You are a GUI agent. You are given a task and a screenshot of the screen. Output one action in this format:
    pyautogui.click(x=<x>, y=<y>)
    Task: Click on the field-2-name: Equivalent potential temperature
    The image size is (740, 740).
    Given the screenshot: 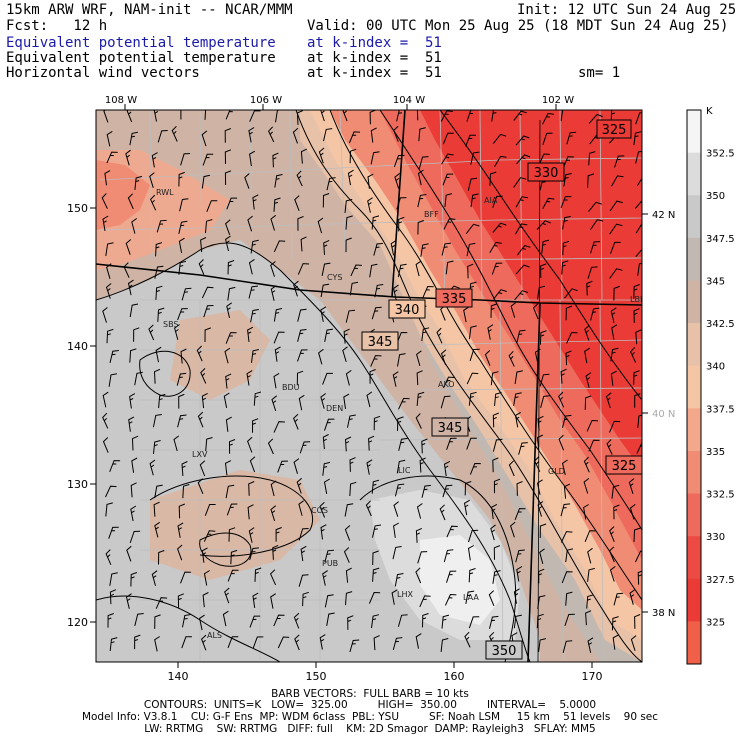 What is the action you would take?
    pyautogui.click(x=141, y=58)
    